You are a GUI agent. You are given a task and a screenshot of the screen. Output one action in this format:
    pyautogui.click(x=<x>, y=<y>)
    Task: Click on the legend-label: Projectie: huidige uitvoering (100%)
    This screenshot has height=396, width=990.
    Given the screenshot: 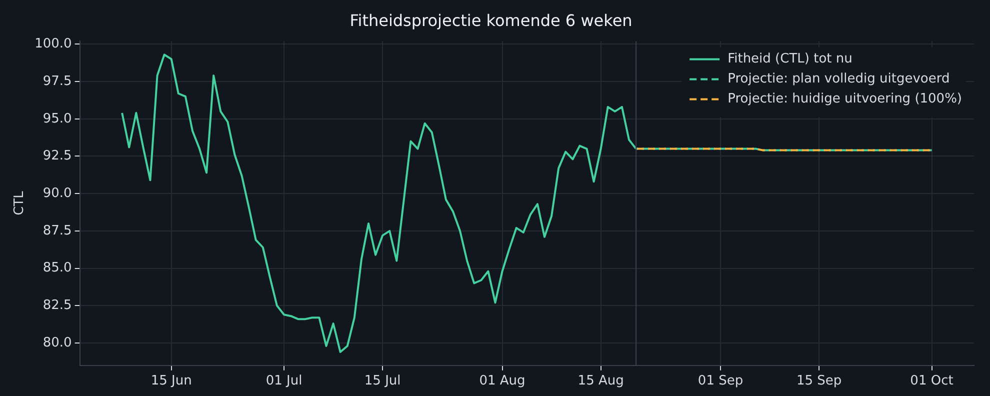 What is the action you would take?
    pyautogui.click(x=845, y=99)
    